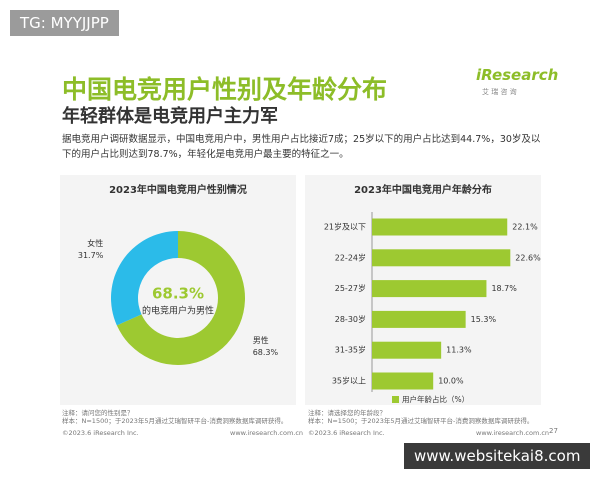 The height and width of the screenshot is (480, 600). I want to click on value-label: 18.7%, so click(504, 288).